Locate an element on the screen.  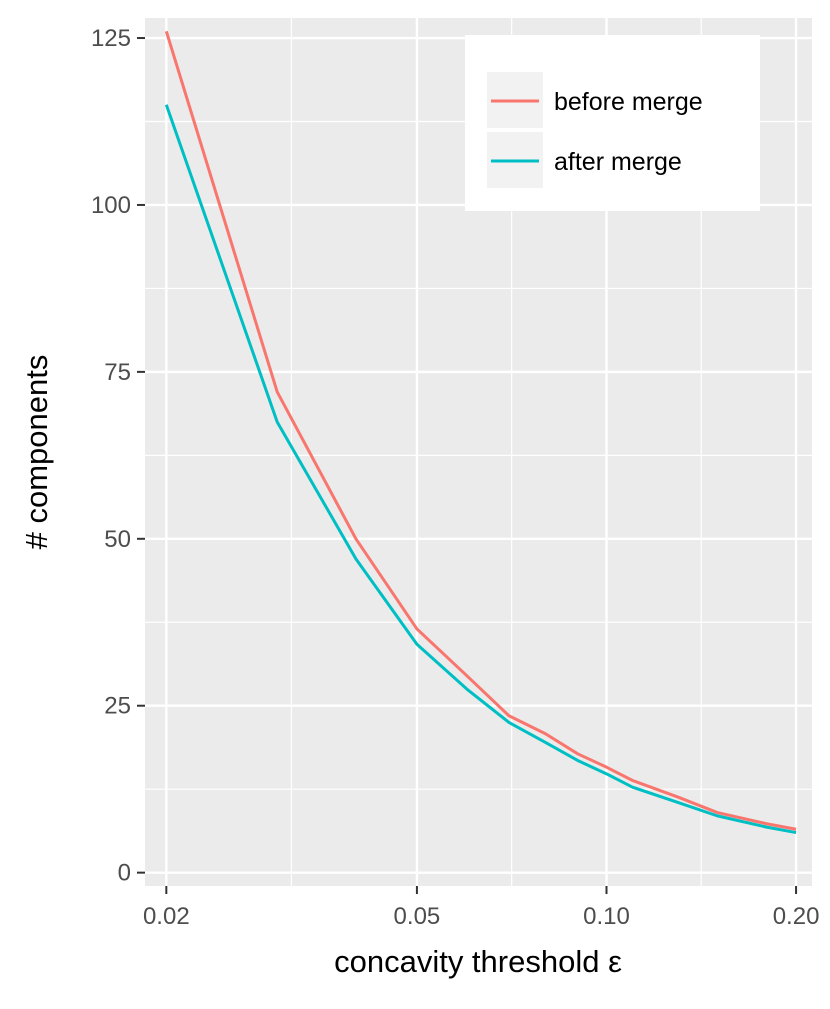
y-axis: 0 25 50 75 100 125 is located at coordinates (118, 456).